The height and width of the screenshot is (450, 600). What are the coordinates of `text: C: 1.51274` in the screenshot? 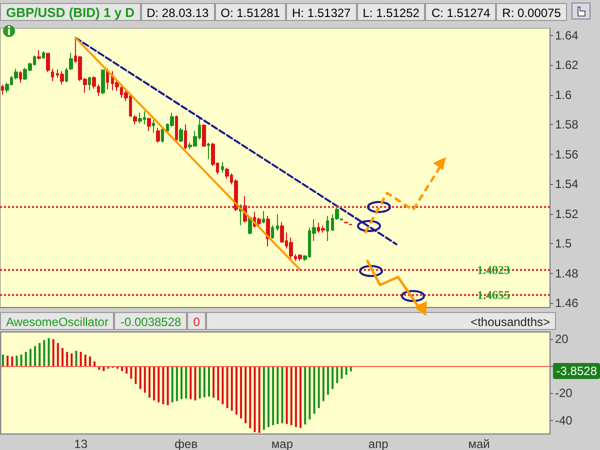 It's located at (460, 12).